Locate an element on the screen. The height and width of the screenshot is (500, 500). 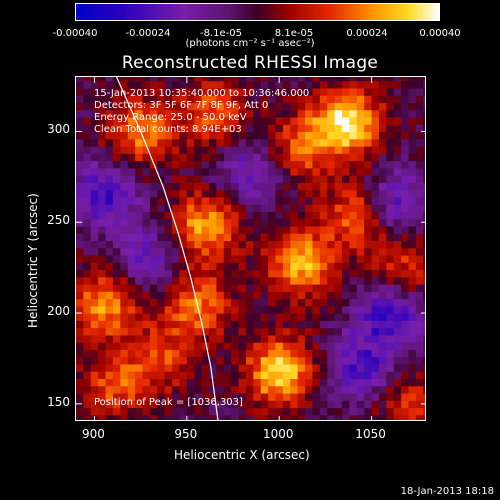
colorbar-tick-label: -0.00024 is located at coordinates (148, 33).